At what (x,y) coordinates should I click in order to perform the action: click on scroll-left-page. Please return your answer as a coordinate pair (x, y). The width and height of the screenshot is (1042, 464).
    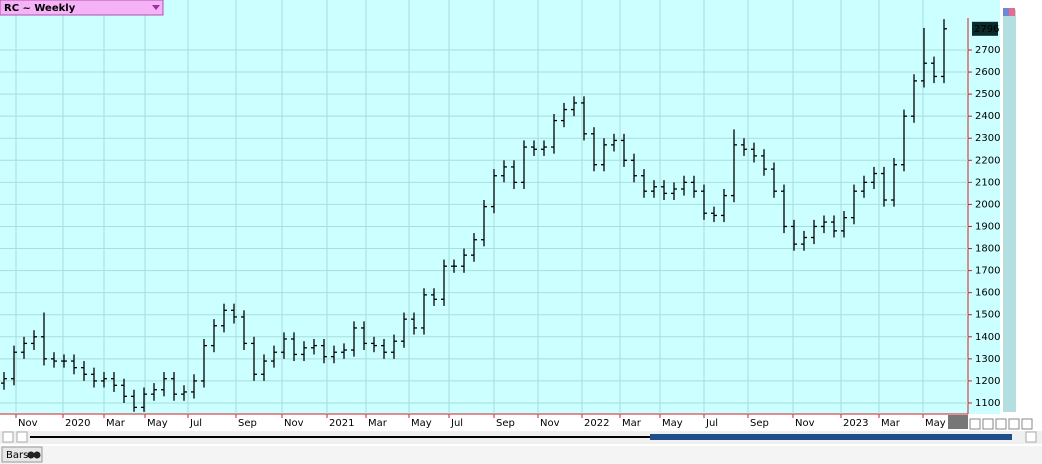
    Looking at the image, I should click on (22, 437).